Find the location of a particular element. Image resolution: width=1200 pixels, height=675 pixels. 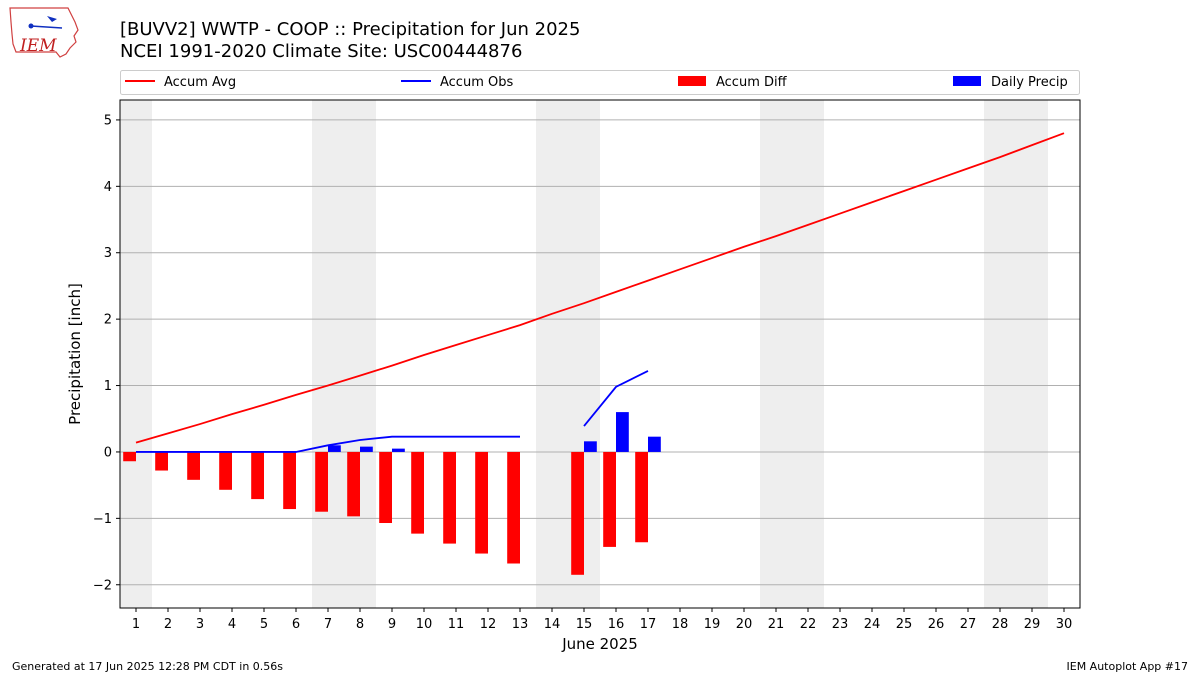

y-axis-ticks: −2 −1 0 1 2 3 4 5 is located at coordinates (106, 353).